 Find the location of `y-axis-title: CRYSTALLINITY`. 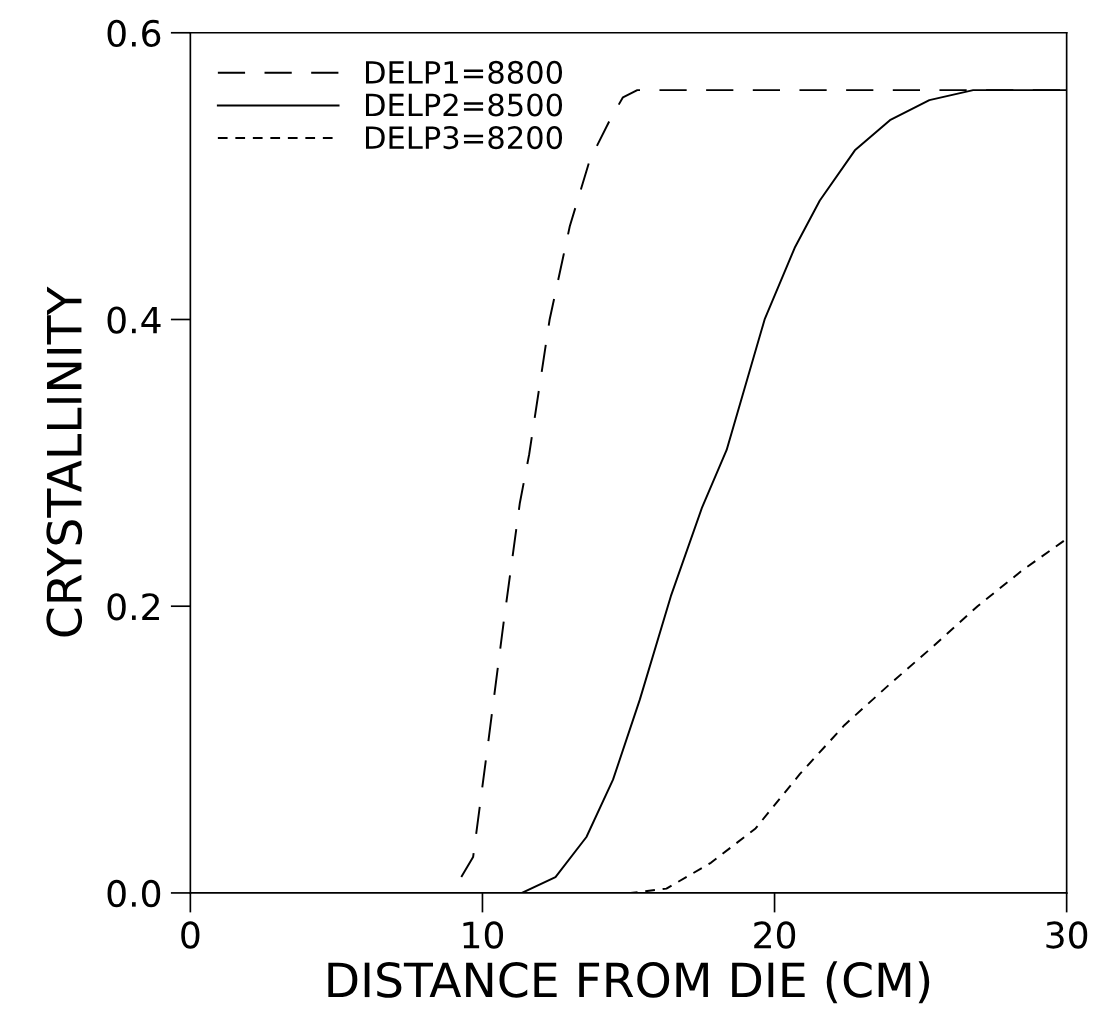

y-axis-title: CRYSTALLINITY is located at coordinates (64, 461).